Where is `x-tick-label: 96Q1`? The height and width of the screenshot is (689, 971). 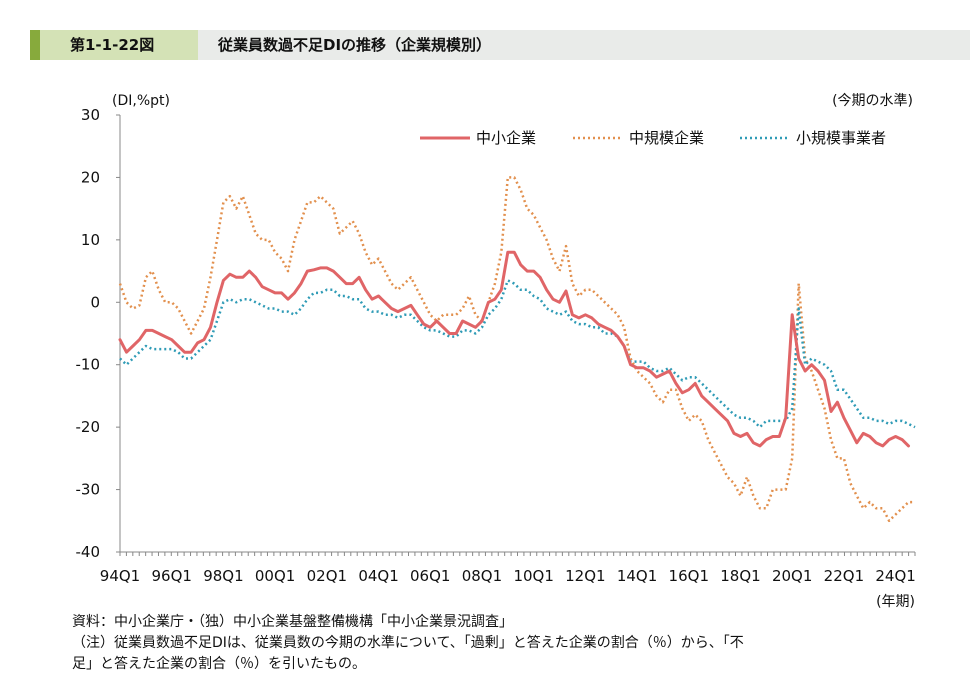
x-tick-label: 96Q1 is located at coordinates (171, 576).